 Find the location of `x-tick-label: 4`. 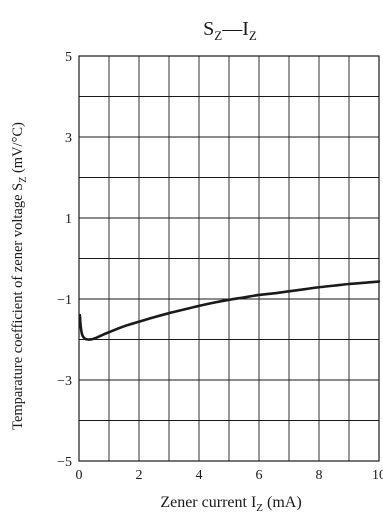

x-tick-label: 4 is located at coordinates (199, 475).